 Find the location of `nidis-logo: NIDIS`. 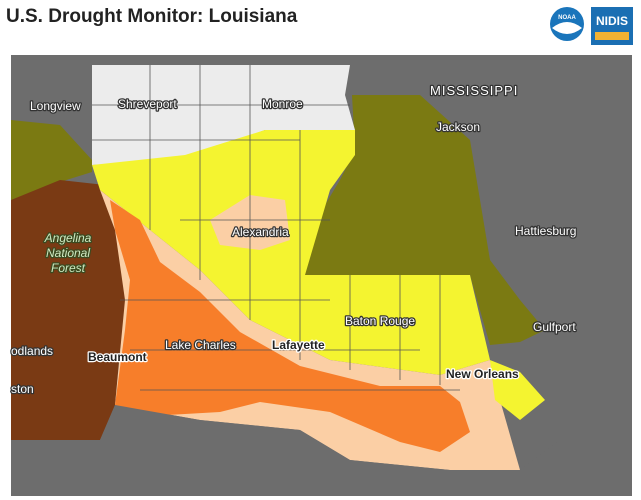

nidis-logo: NIDIS is located at coordinates (612, 26).